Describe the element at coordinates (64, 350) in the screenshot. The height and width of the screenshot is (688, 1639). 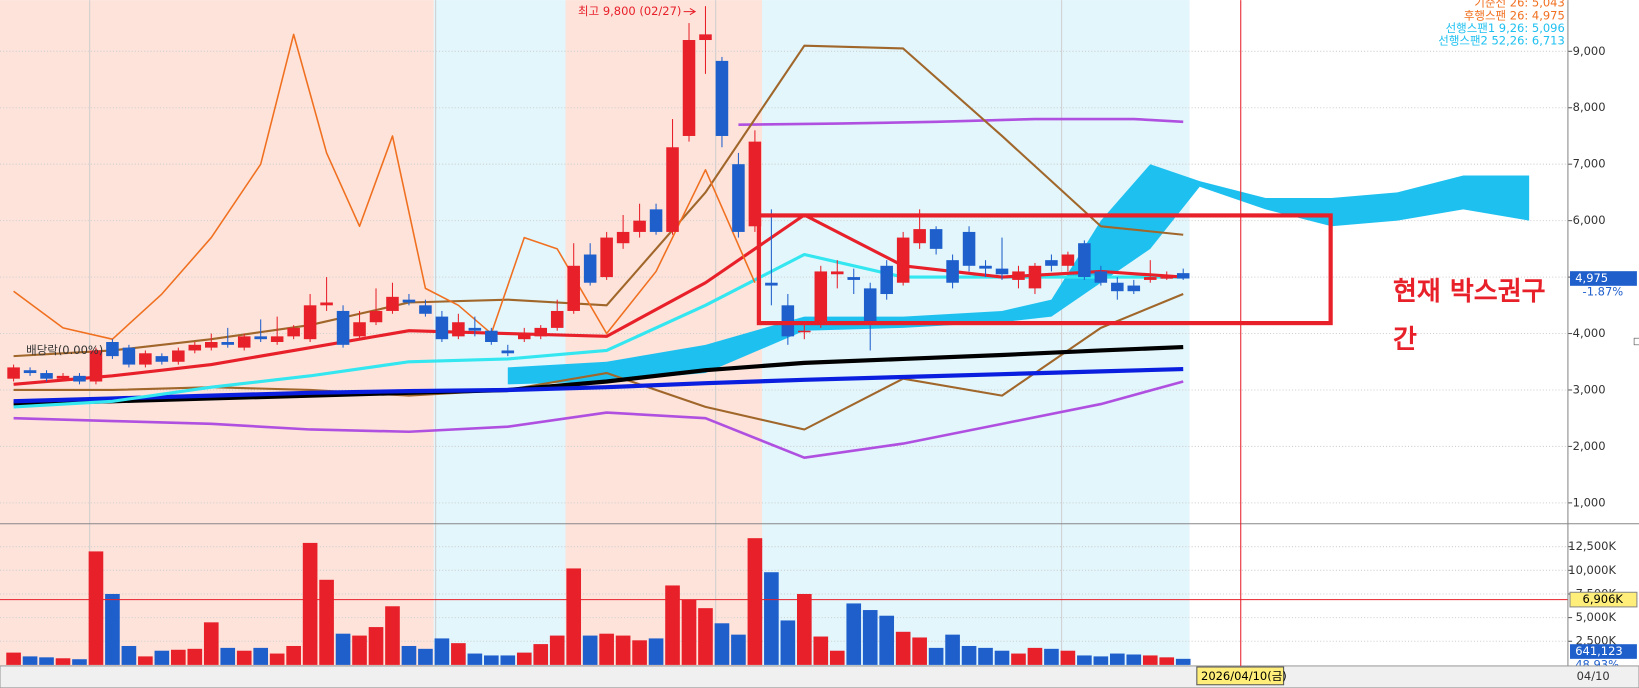
I see `dividend-annotation: 배당락(0.00%)` at that location.